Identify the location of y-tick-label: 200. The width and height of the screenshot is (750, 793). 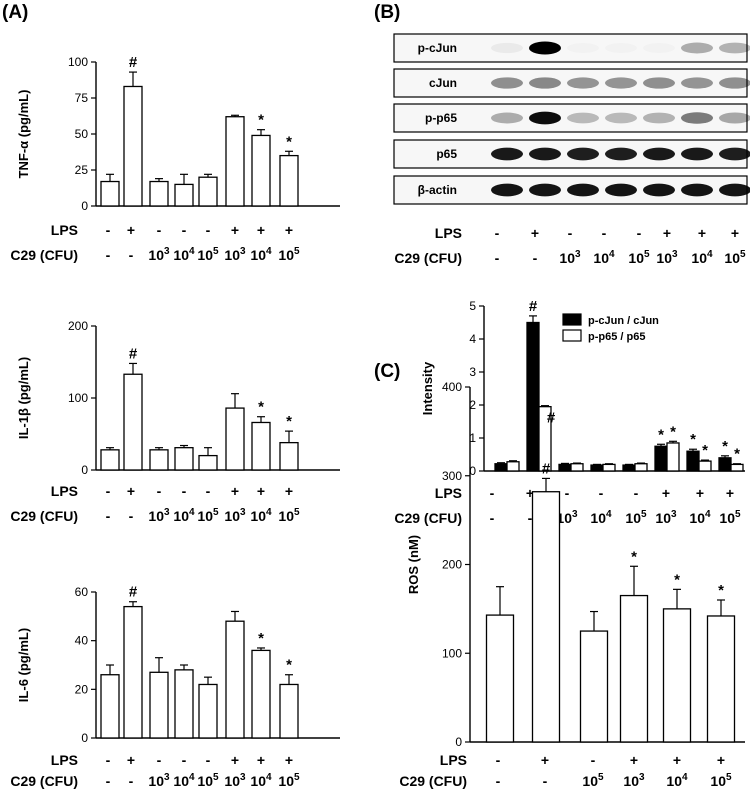
(78, 326).